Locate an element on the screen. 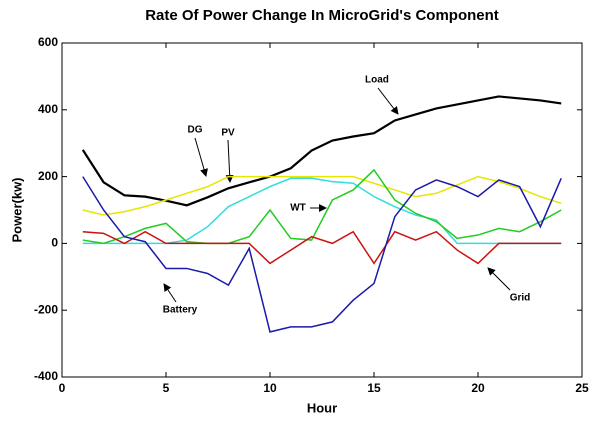 The width and height of the screenshot is (603, 421). y-axis-label: Power(kw) is located at coordinates (16, 209).